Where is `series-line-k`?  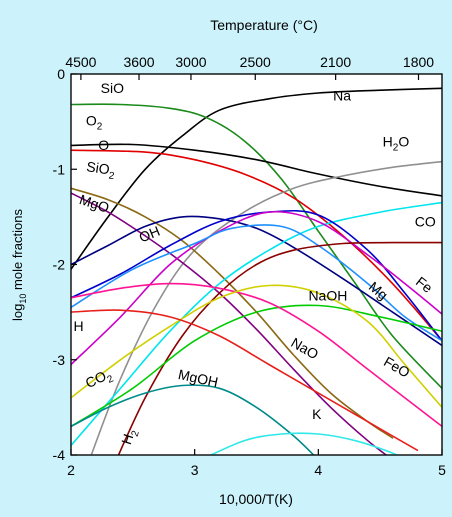
series-line-k is located at coordinates (304, 443).